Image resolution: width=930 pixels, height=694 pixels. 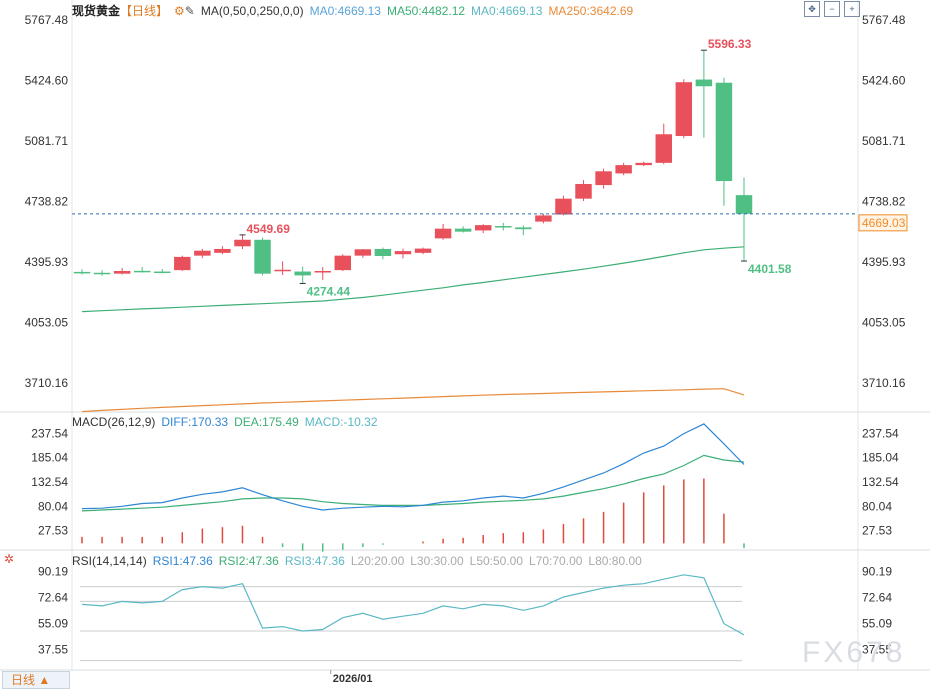 I want to click on rsi2-value: RSI2:47.36, so click(x=248, y=561).